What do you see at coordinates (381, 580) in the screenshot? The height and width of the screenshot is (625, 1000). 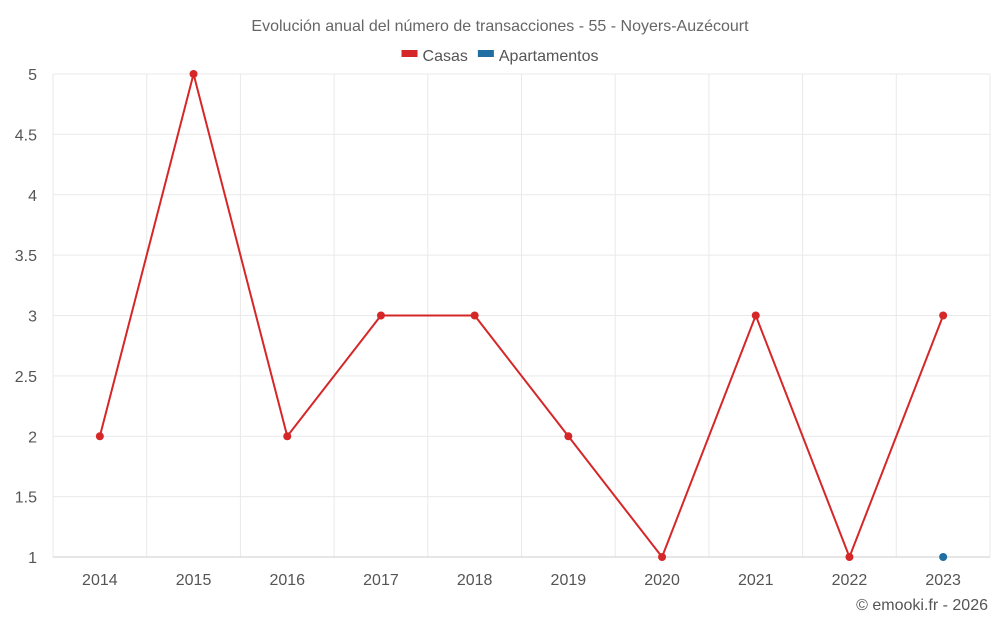 I see `x-tick-label: 2017` at bounding box center [381, 580].